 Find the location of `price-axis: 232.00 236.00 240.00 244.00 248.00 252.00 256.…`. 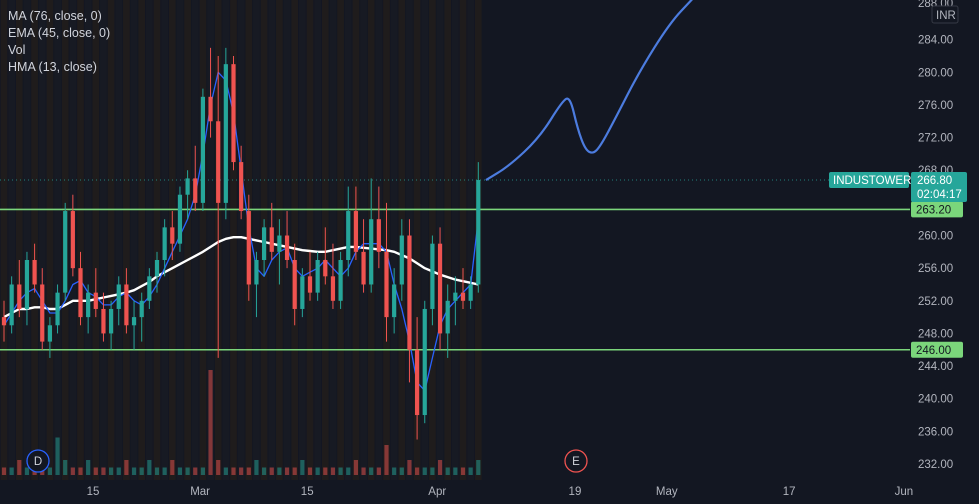

price-axis: 232.00 236.00 240.00 244.00 248.00 252.00 256.… is located at coordinates (944, 252).